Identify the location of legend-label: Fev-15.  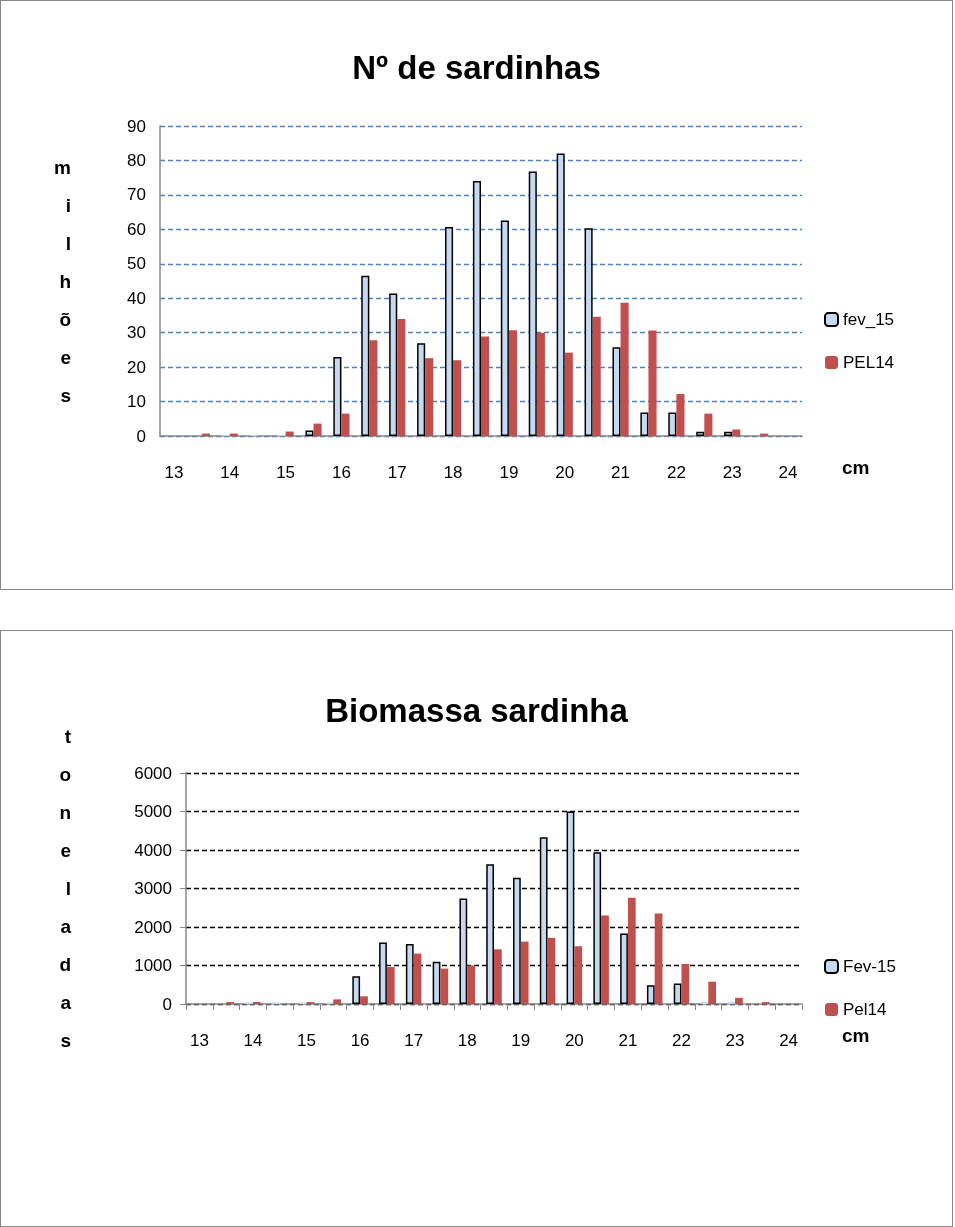
(869, 966).